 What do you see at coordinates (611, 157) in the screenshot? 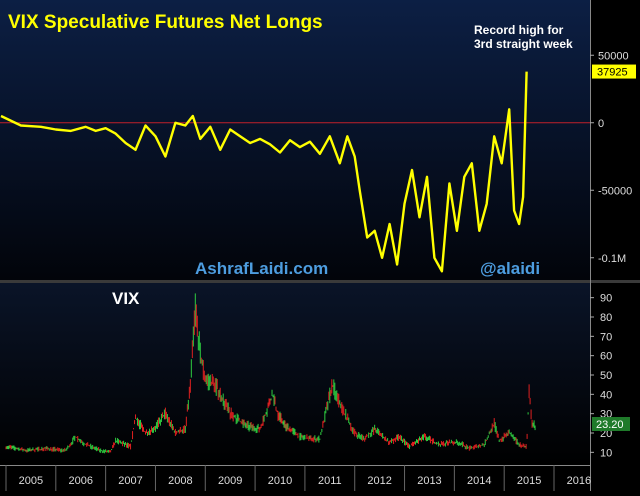
I see `top-y-axis: 50000 0 -50000 -0.1M` at bounding box center [611, 157].